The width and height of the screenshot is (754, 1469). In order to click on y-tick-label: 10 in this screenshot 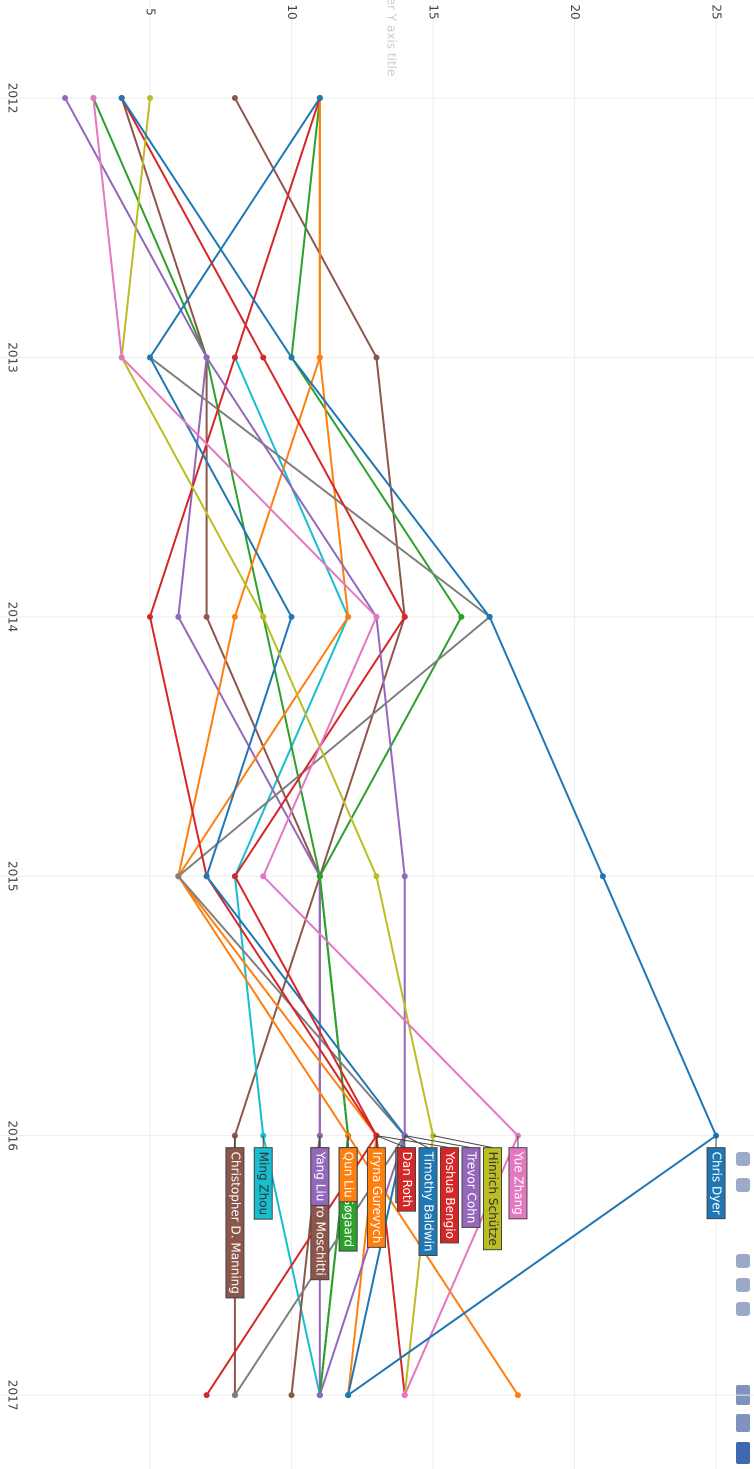, I will do `click(292, 11)`.